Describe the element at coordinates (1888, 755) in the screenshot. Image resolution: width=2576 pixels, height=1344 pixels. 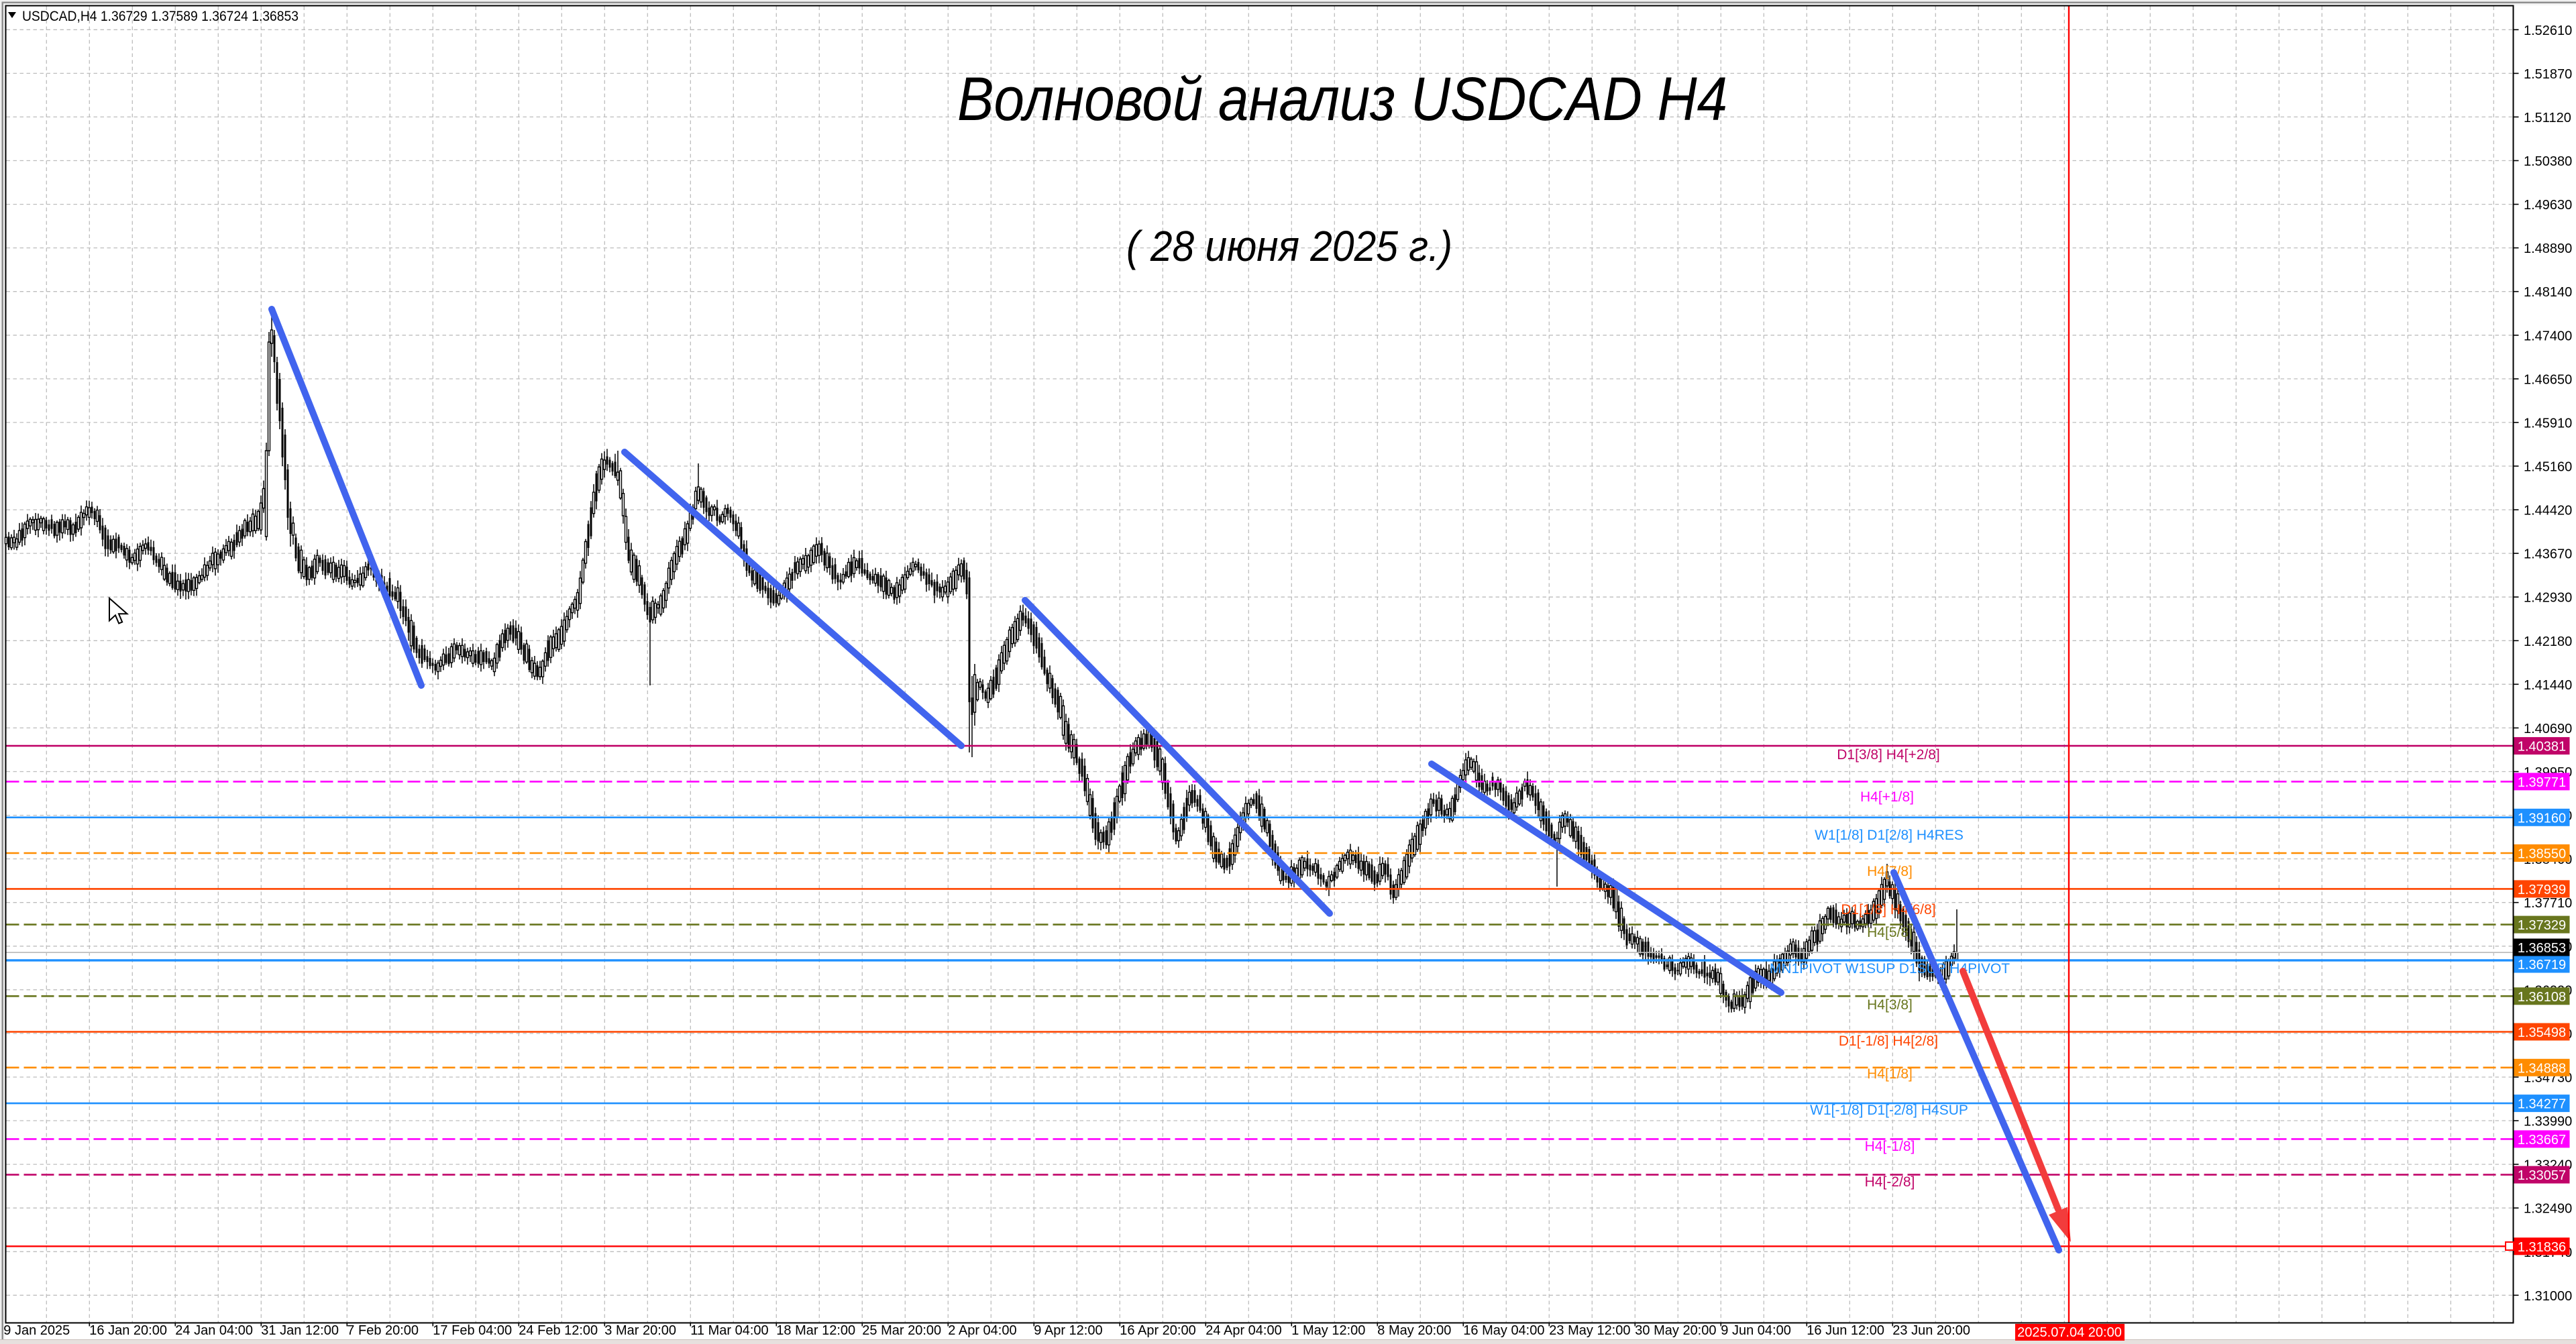
I see `svg-text: D1[3/8] H4[+2/8]` at that location.